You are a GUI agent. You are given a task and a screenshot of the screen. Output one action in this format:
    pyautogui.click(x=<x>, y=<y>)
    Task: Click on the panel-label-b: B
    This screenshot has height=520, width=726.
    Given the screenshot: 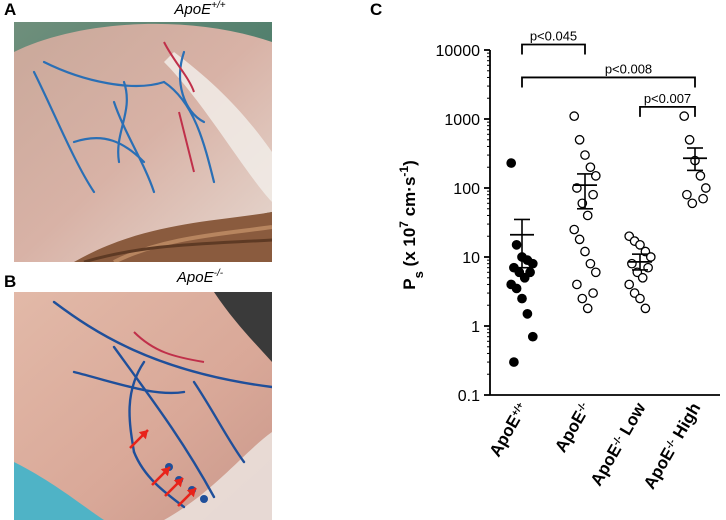 What is the action you would take?
    pyautogui.click(x=10, y=281)
    